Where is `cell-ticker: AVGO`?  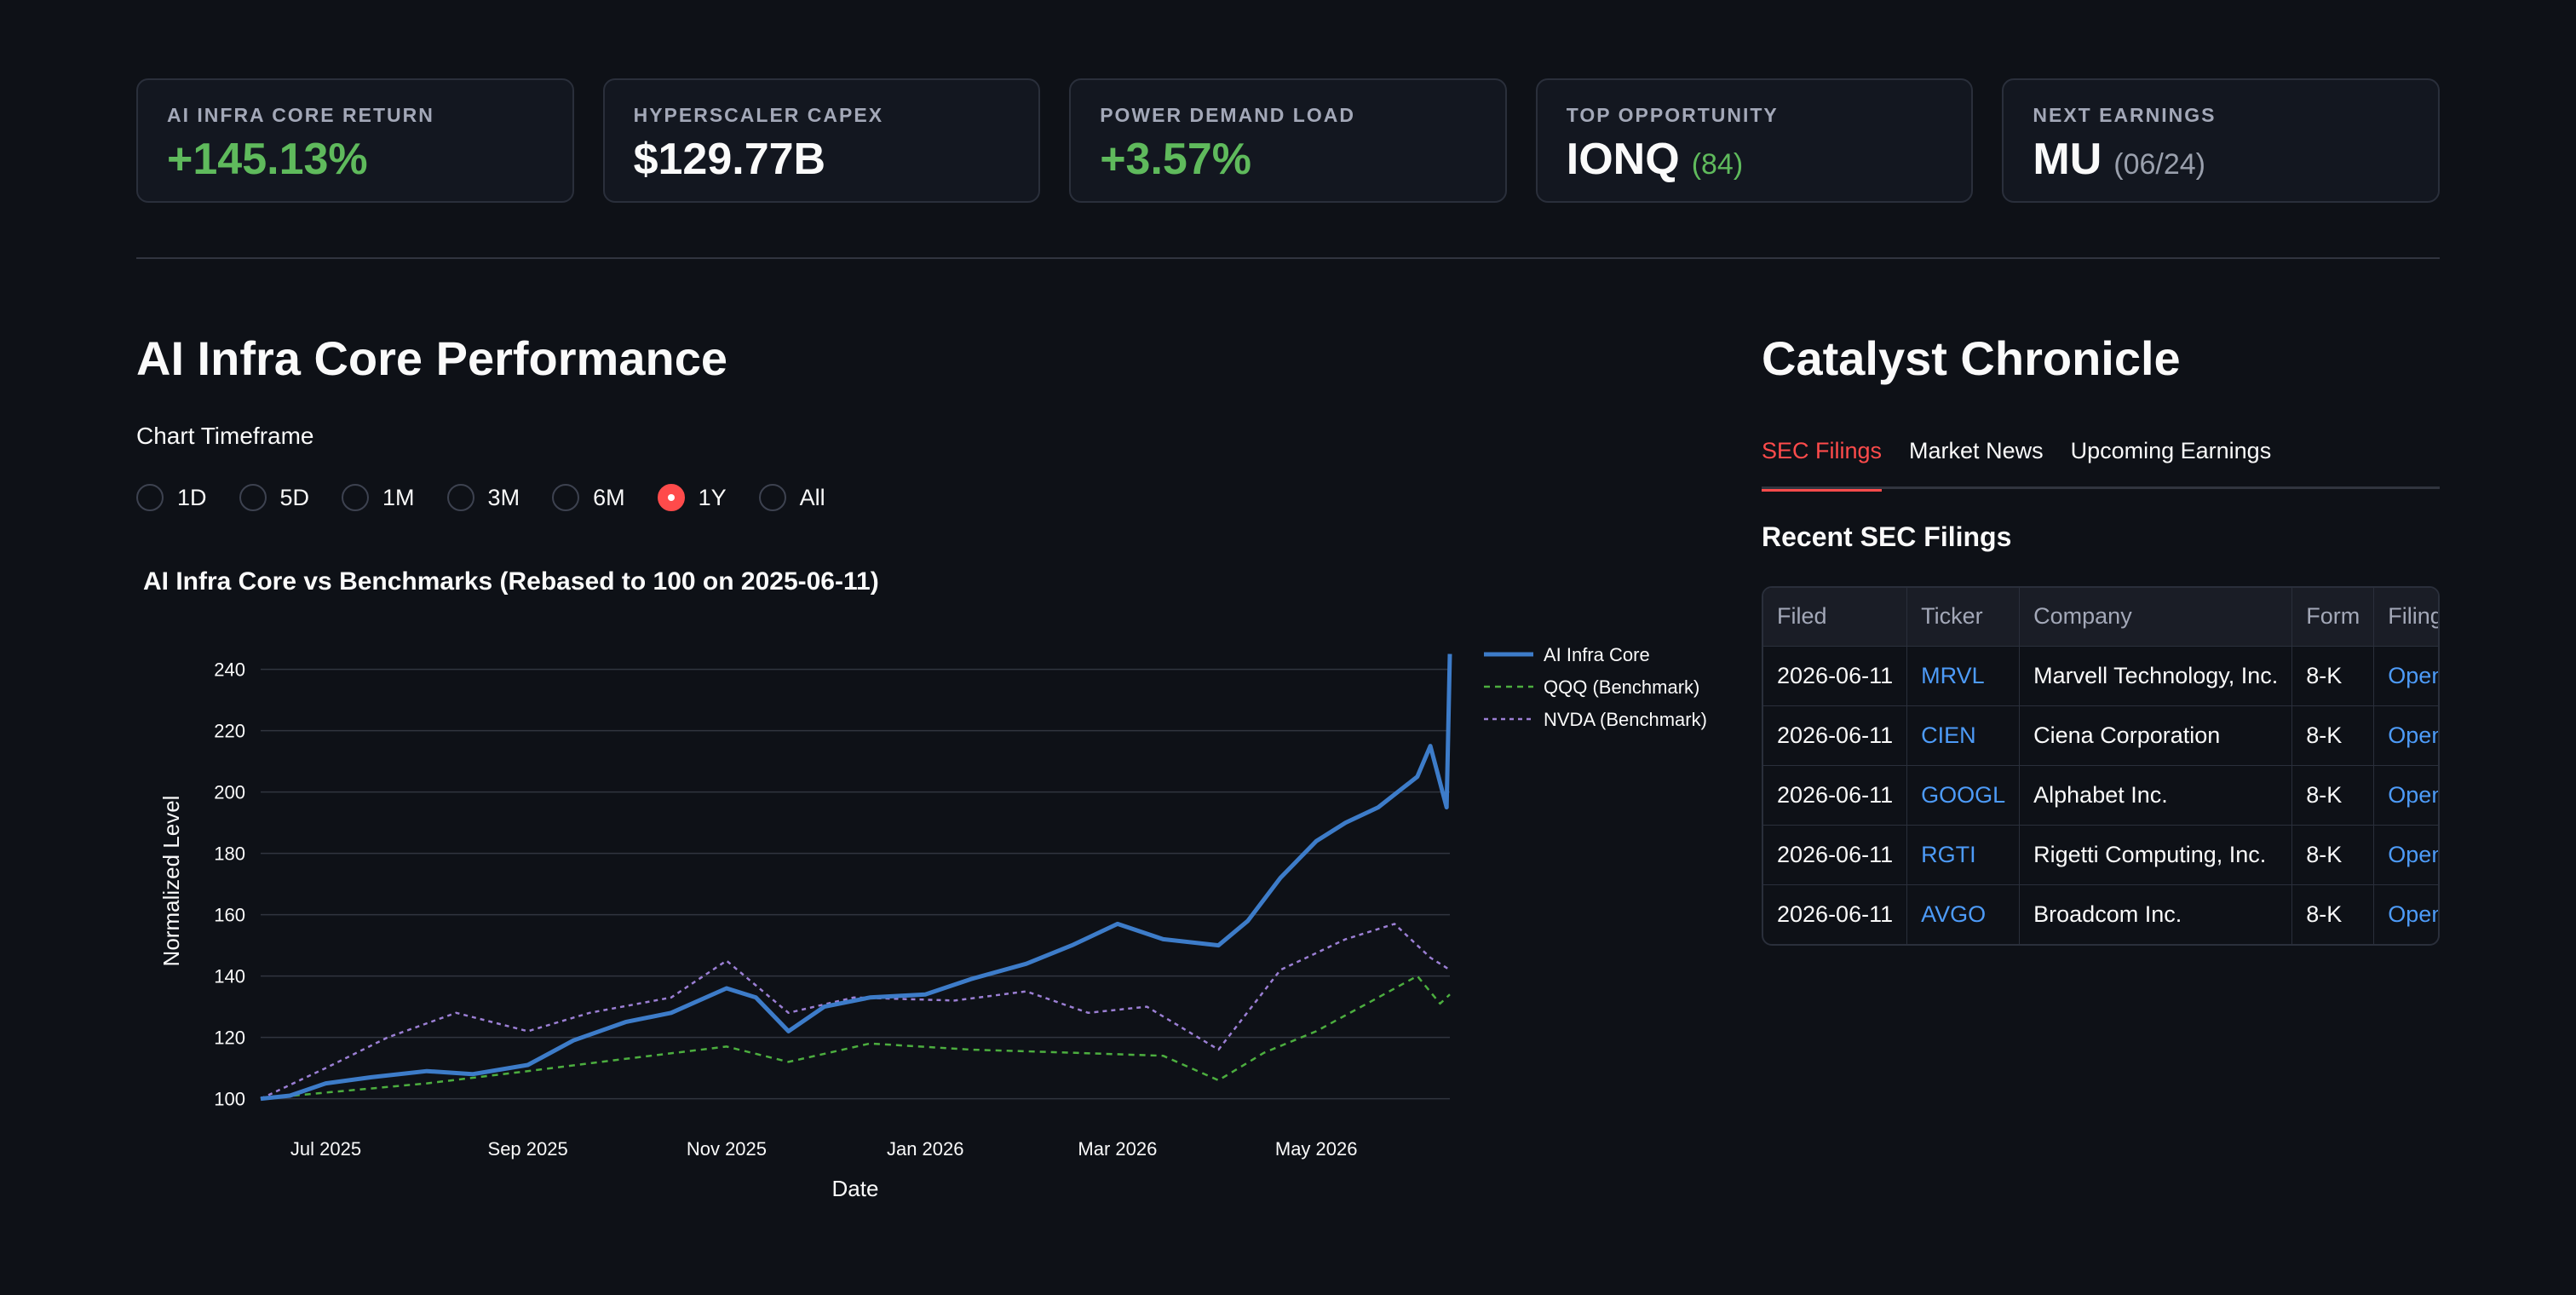
cell-ticker: AVGO is located at coordinates (1964, 914).